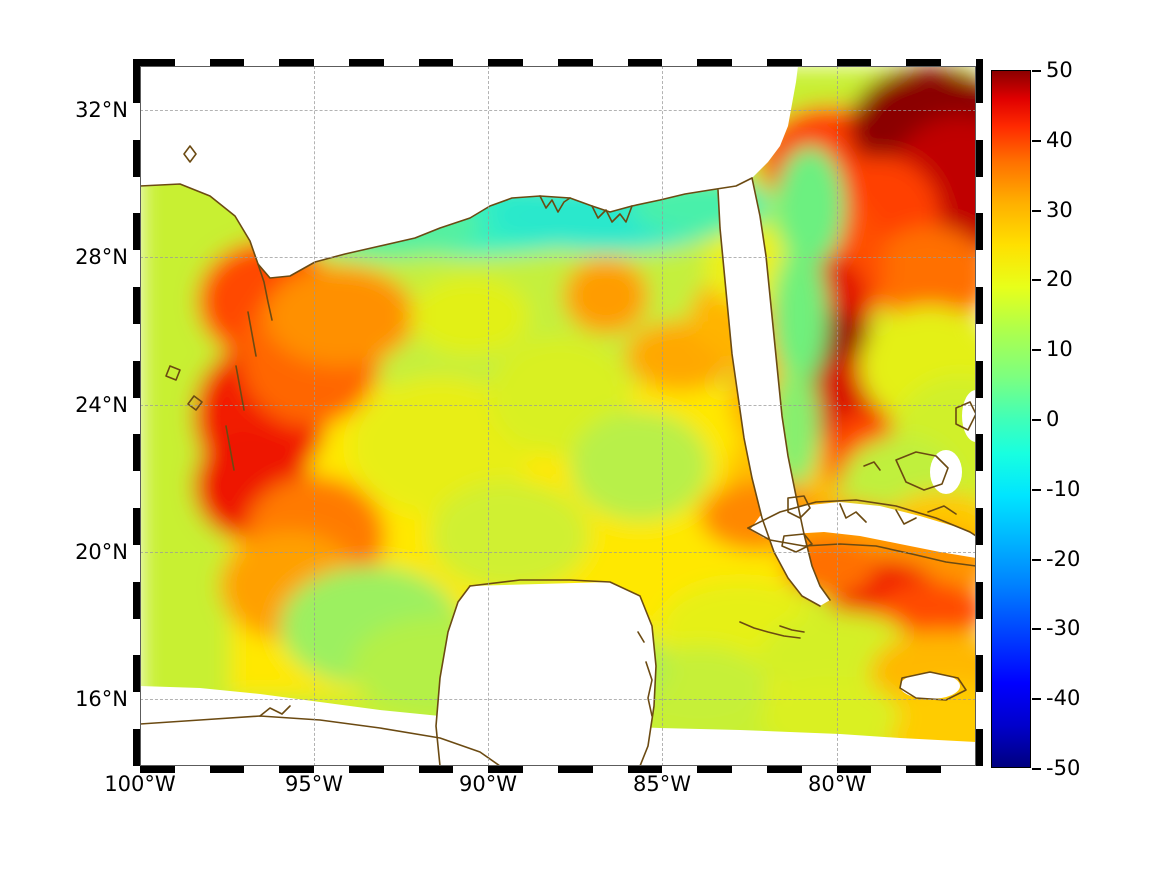 The image size is (1167, 875). I want to click on y-tick-label-2: 24°N, so click(101, 405).